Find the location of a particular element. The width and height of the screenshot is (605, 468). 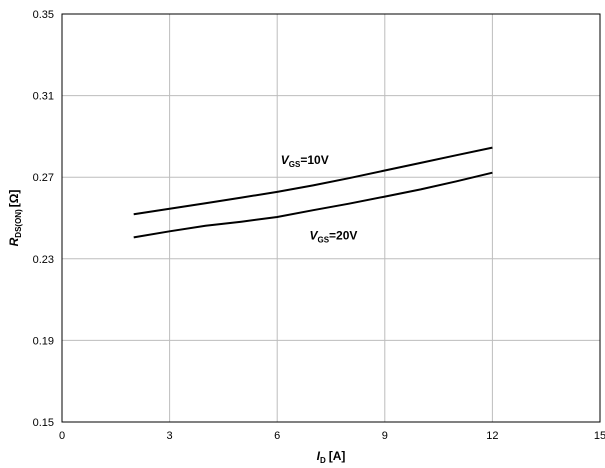

series-label-1: VGS=20V is located at coordinates (333, 236).